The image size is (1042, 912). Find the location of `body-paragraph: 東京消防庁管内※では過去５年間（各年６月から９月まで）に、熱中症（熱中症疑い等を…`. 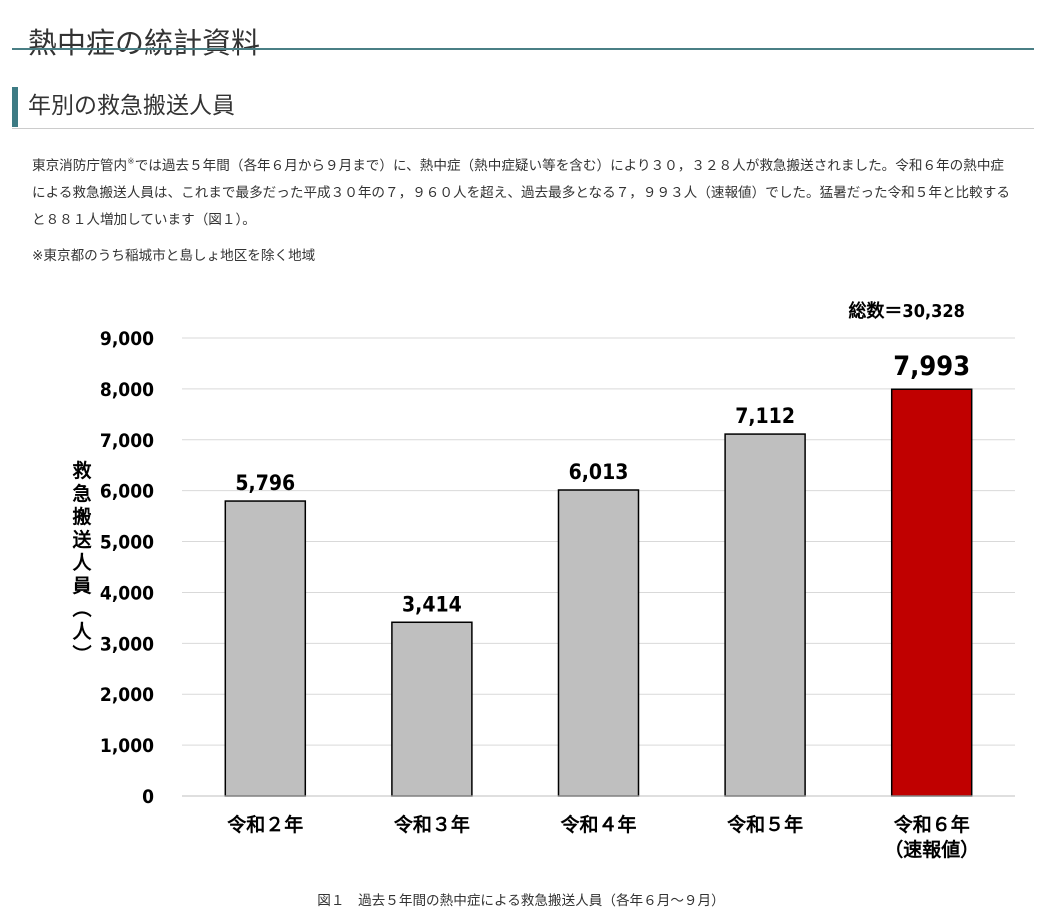

body-paragraph: 東京消防庁管内※では過去５年間（各年６月から９月まで）に、熱中症（熱中症疑い等を… is located at coordinates (524, 193).